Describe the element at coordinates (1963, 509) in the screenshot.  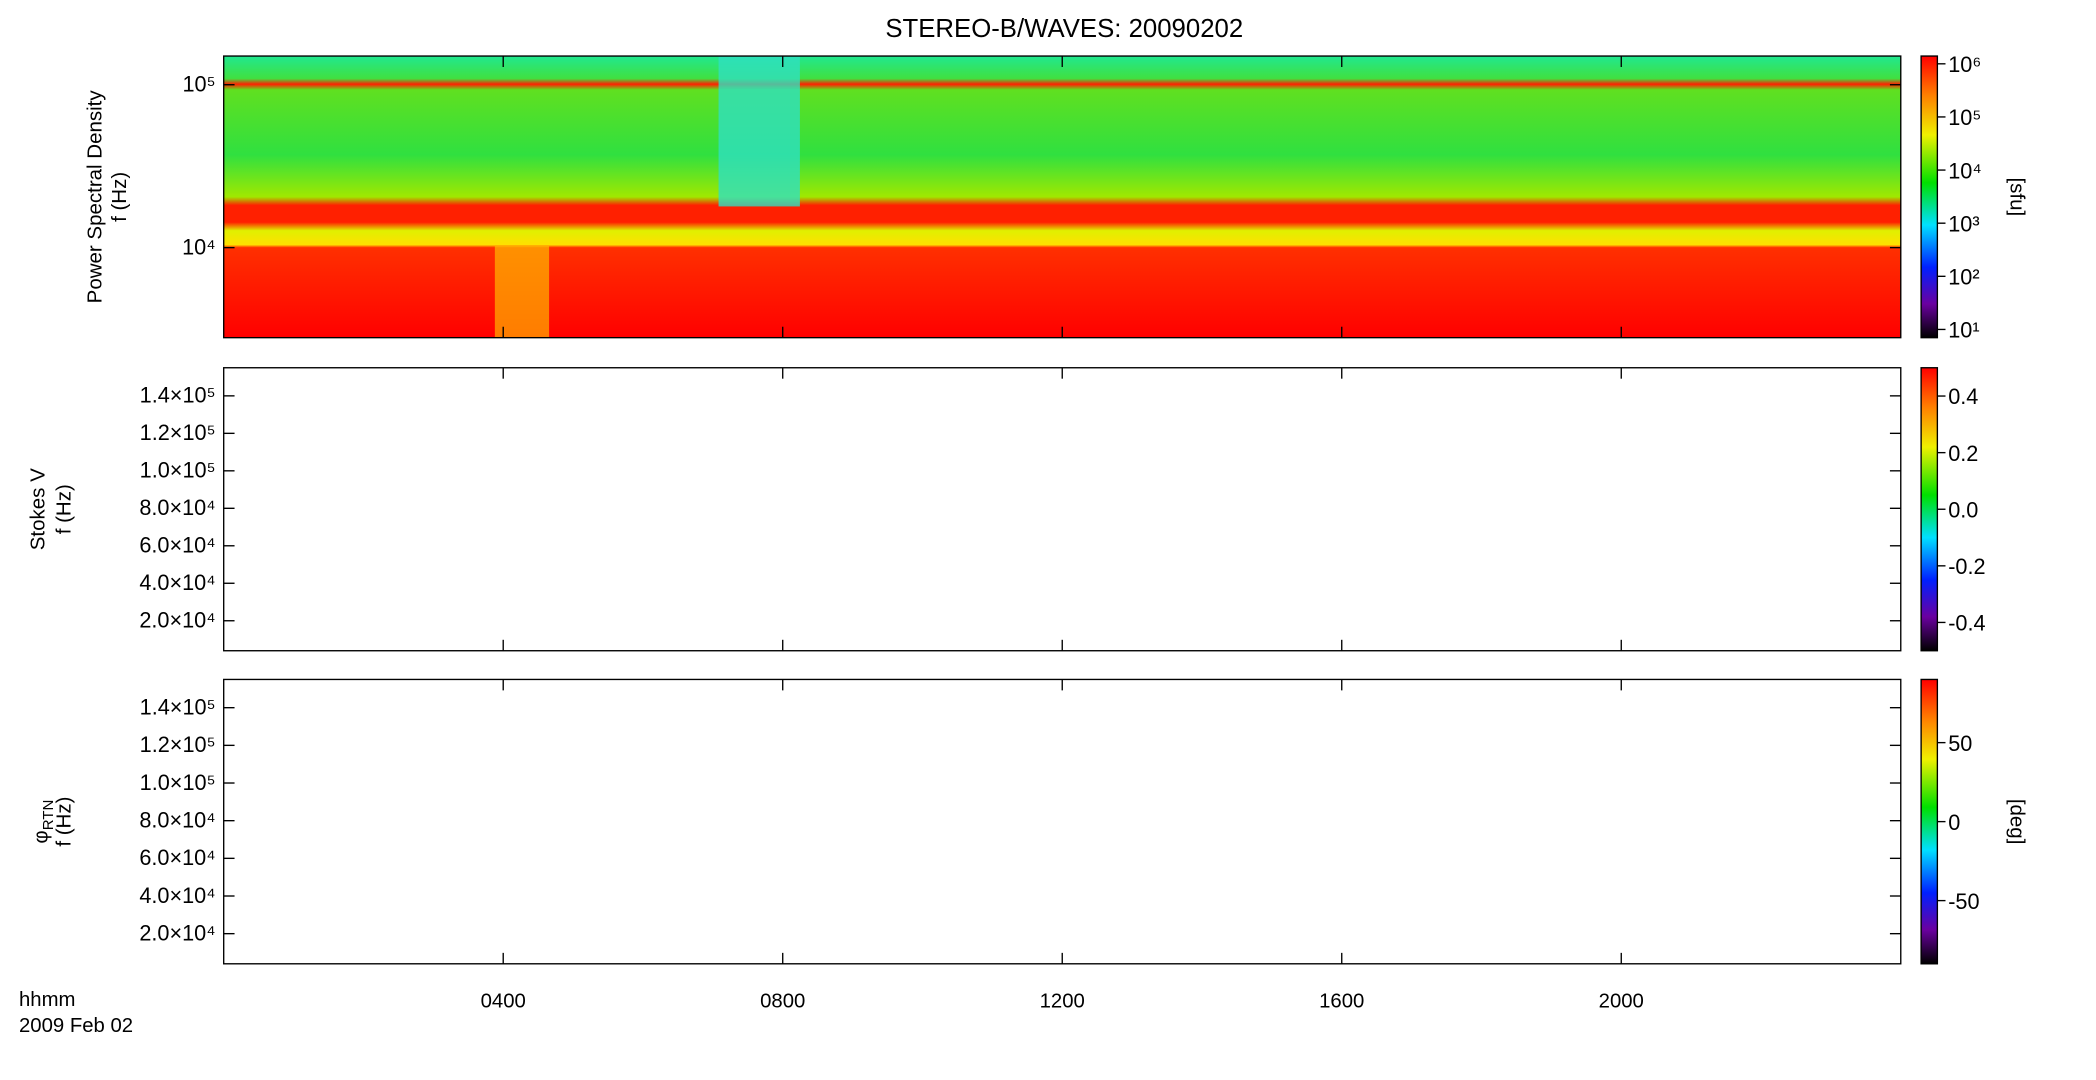
I see `colorbar-tick-label: 0.0` at that location.